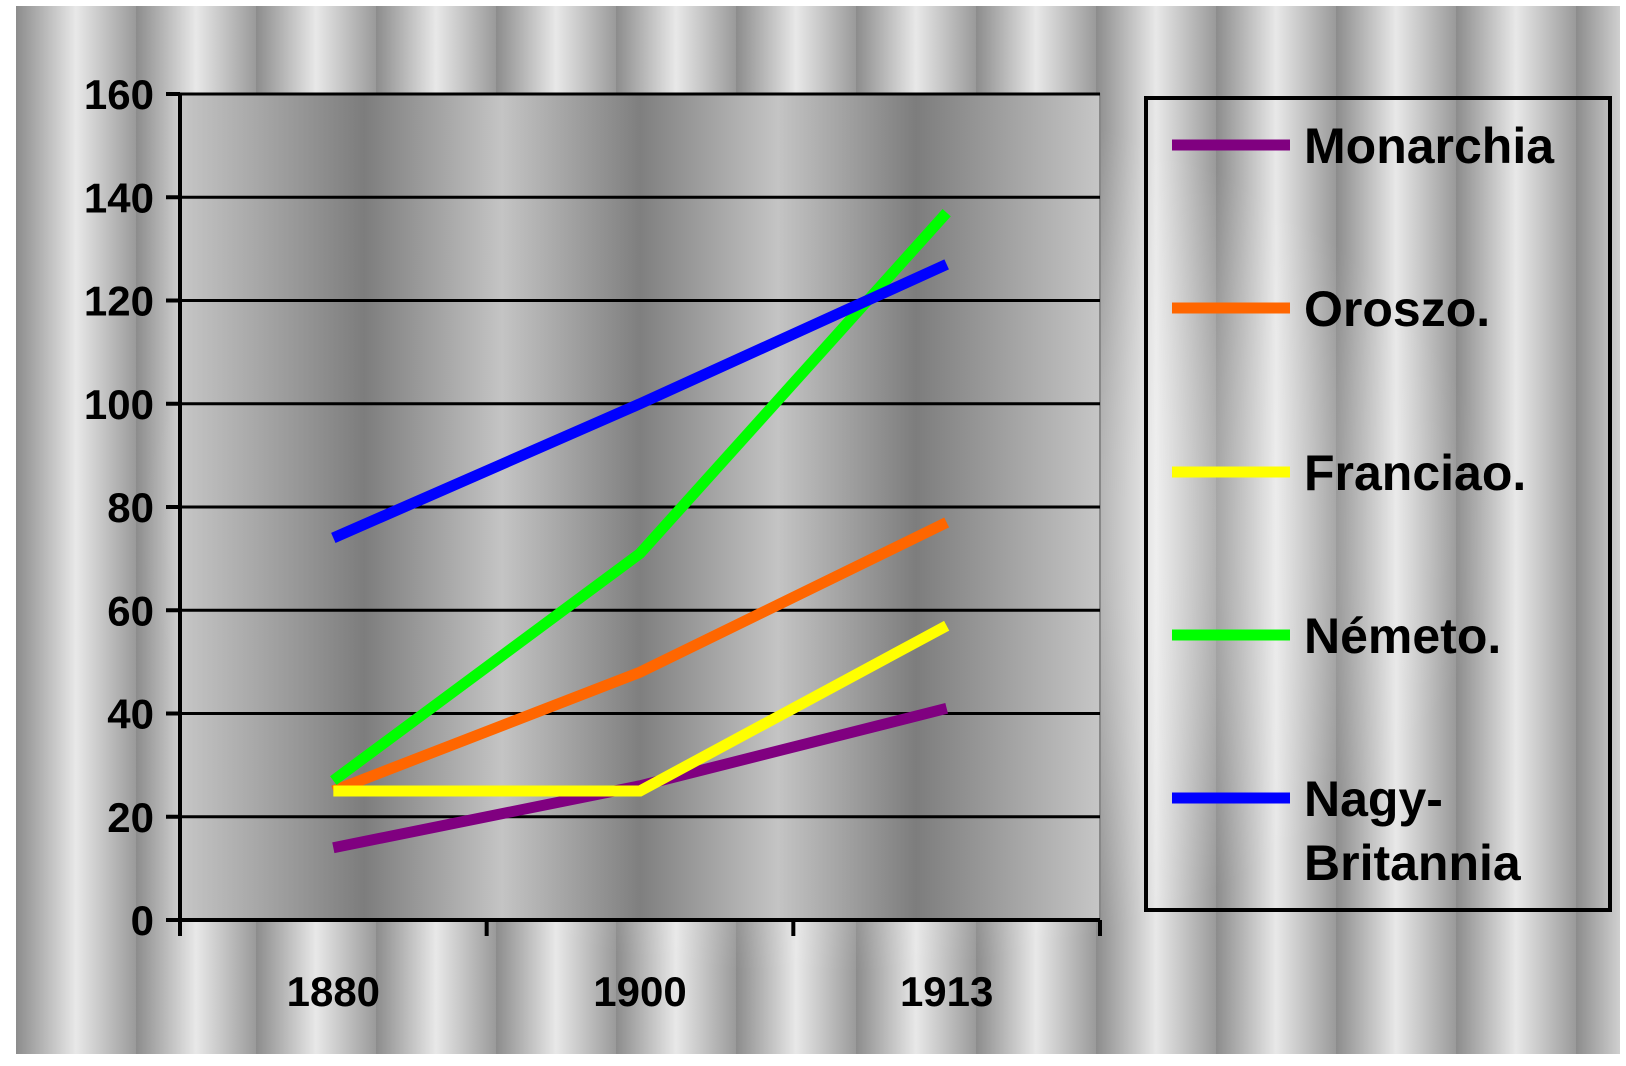 The image size is (1626, 1066). Describe the element at coordinates (1429, 146) in the screenshot. I see `legend-label: Monarchia` at that location.